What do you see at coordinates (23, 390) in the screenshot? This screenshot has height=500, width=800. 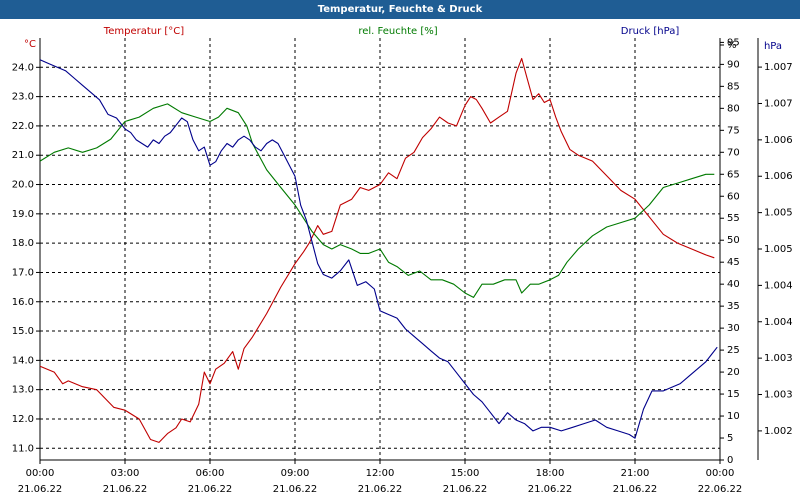 I see `temperature-tick-label: 13.0` at bounding box center [23, 390].